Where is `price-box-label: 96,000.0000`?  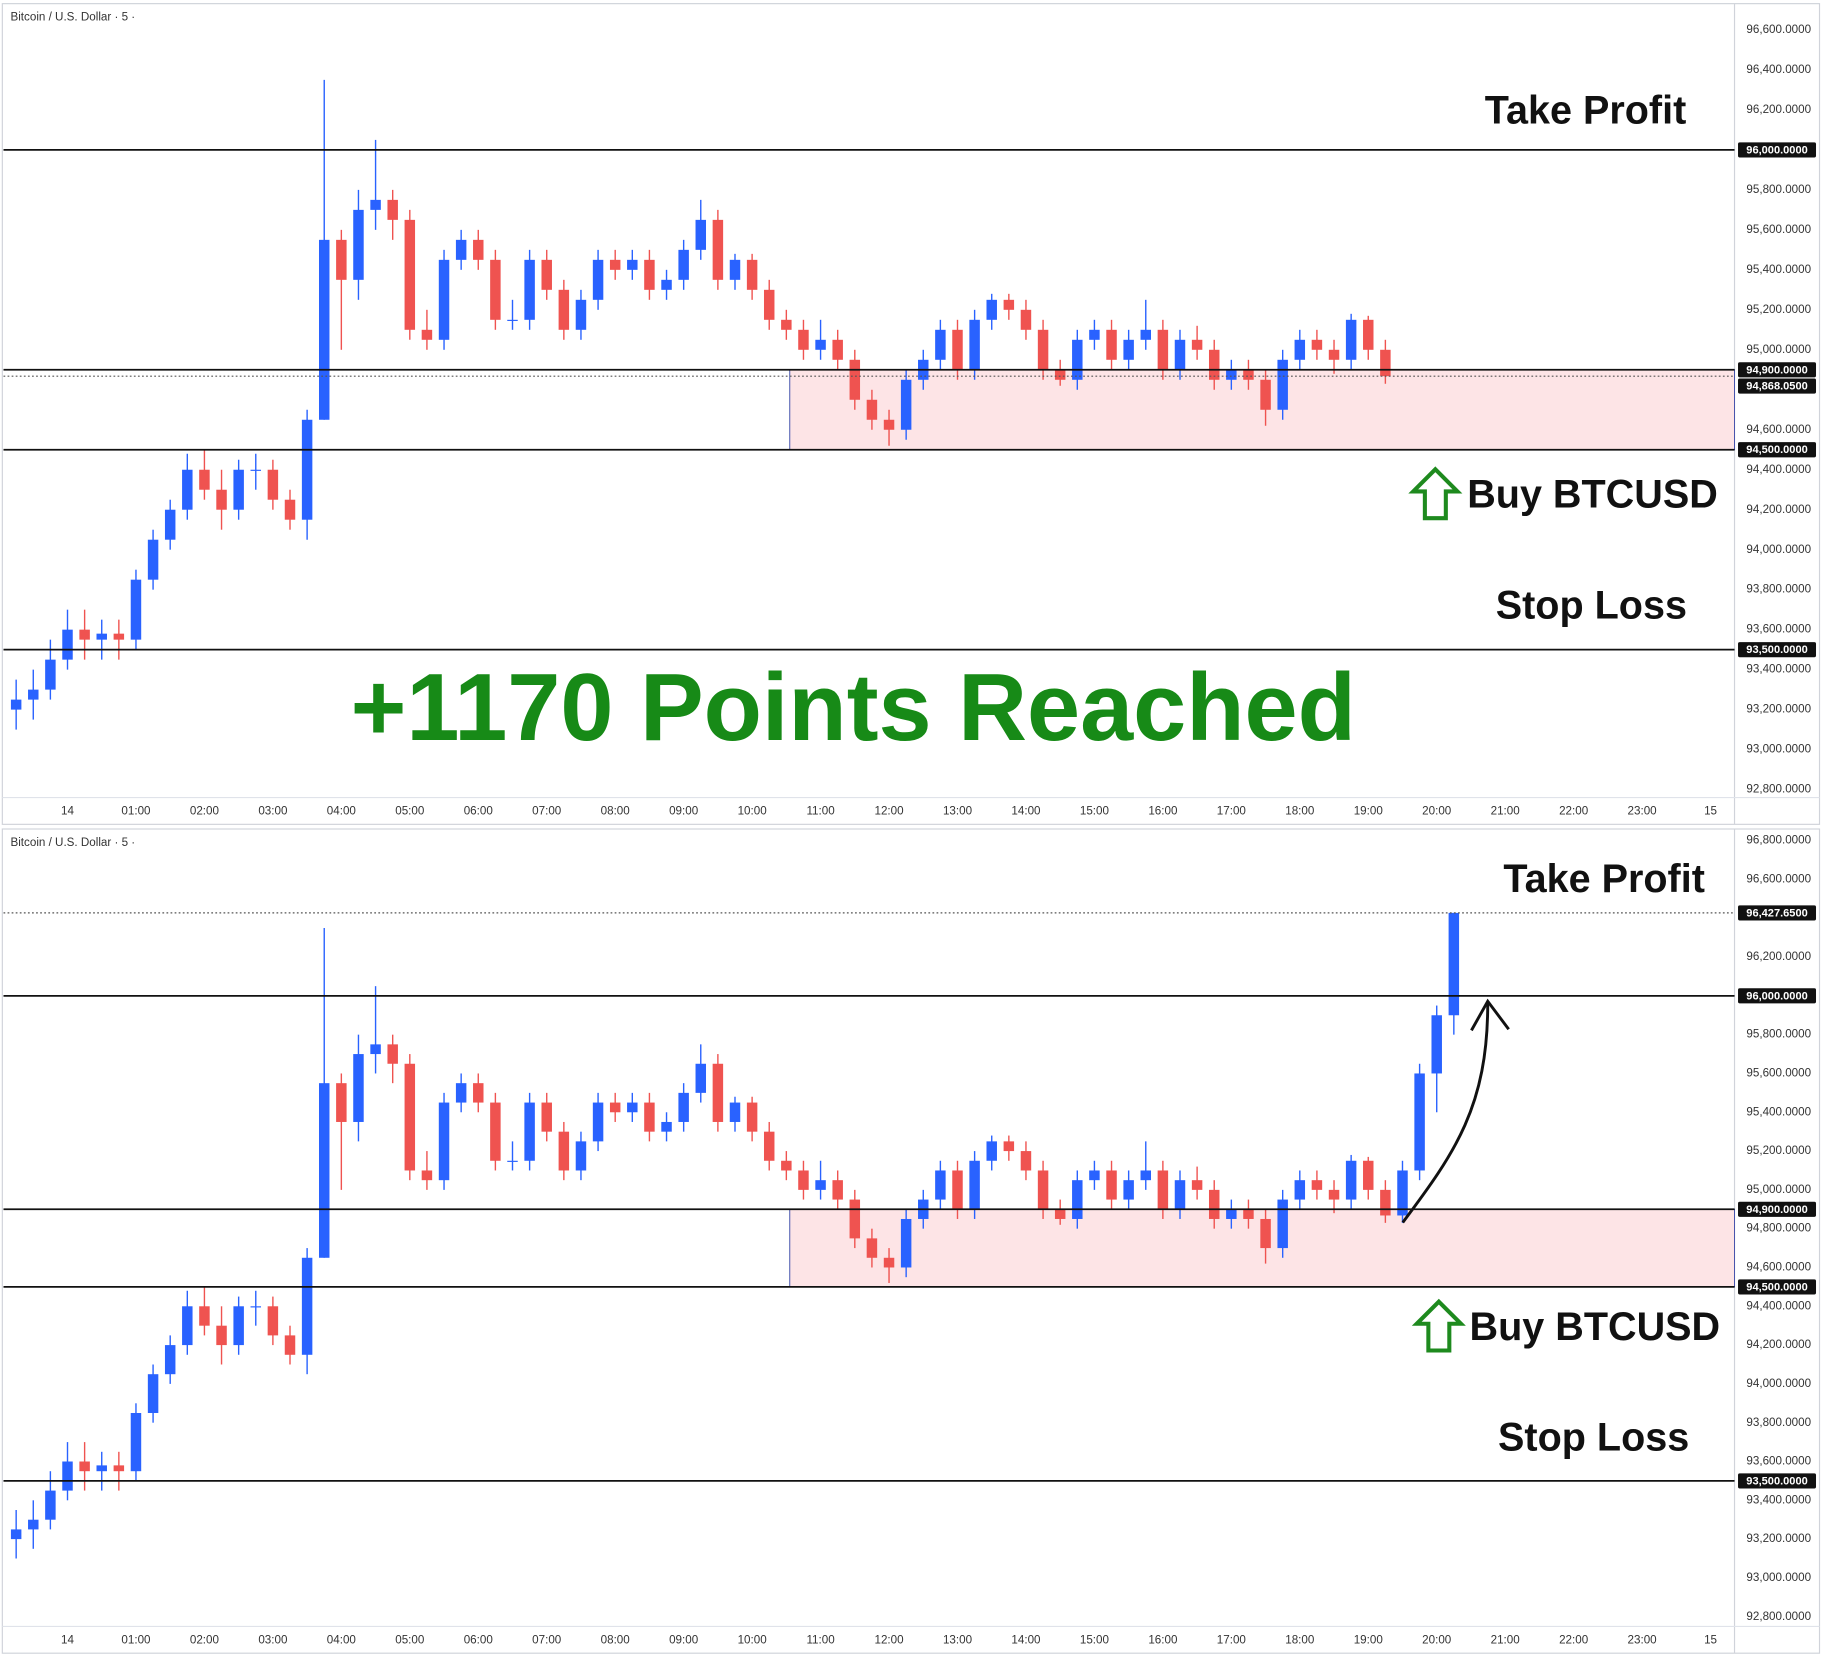
price-box-label: 96,000.0000 is located at coordinates (1776, 996).